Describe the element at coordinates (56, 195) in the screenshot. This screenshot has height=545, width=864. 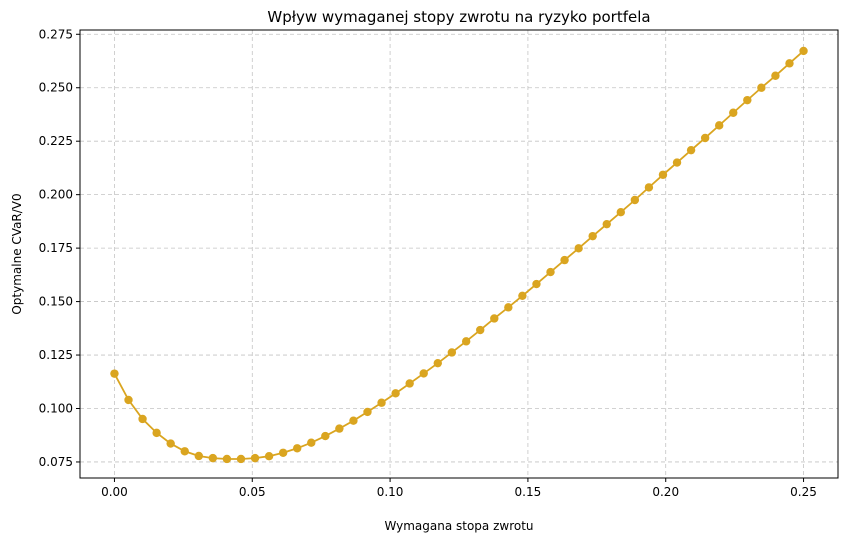
I see `y-tick-label: 0.200` at that location.